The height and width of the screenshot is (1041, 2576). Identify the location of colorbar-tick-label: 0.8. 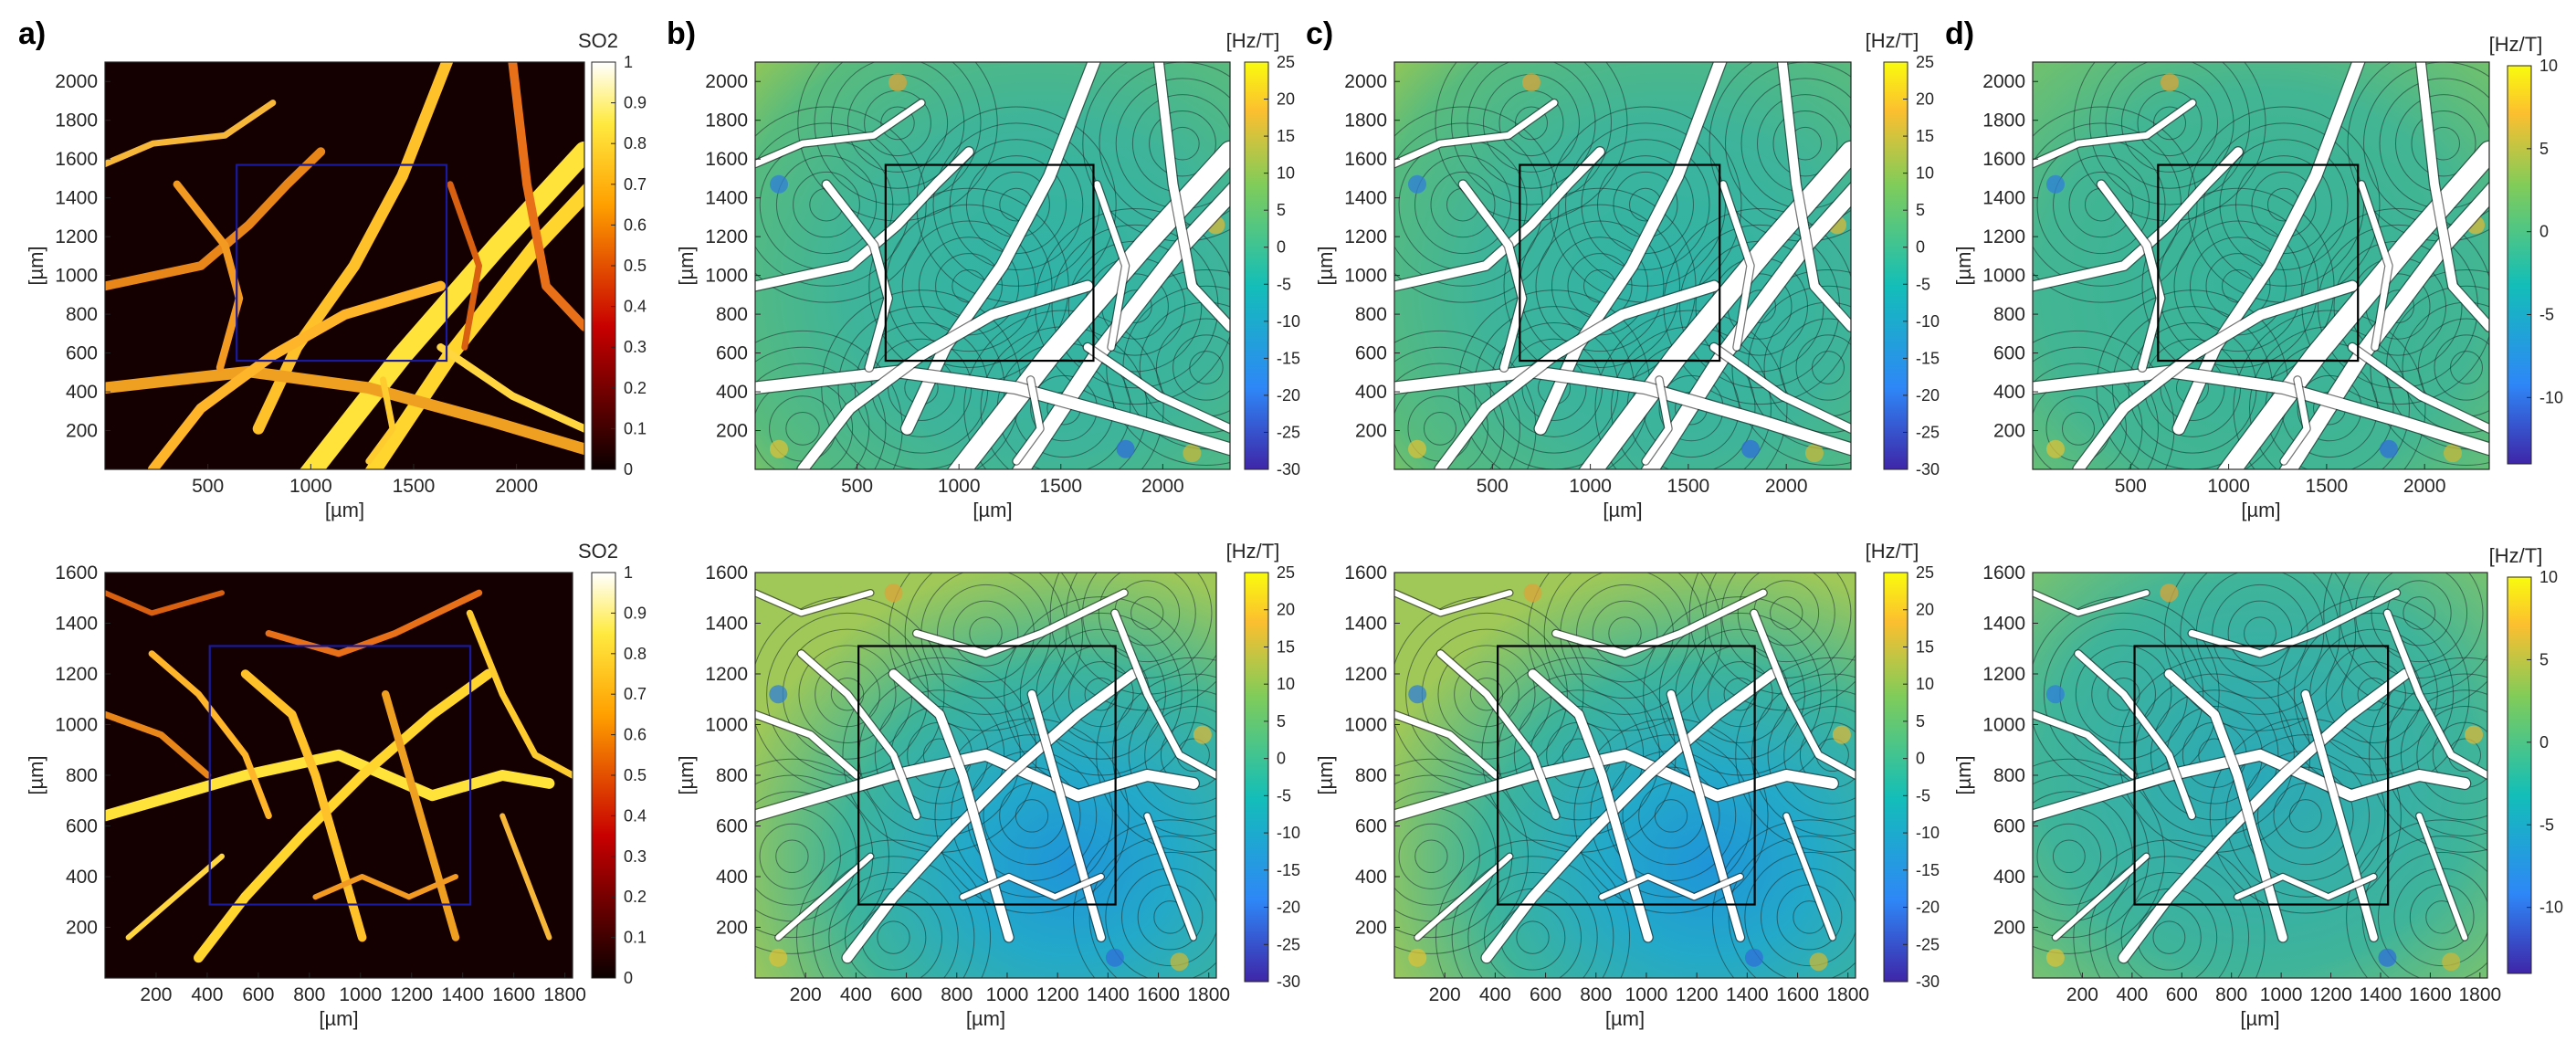
(635, 654).